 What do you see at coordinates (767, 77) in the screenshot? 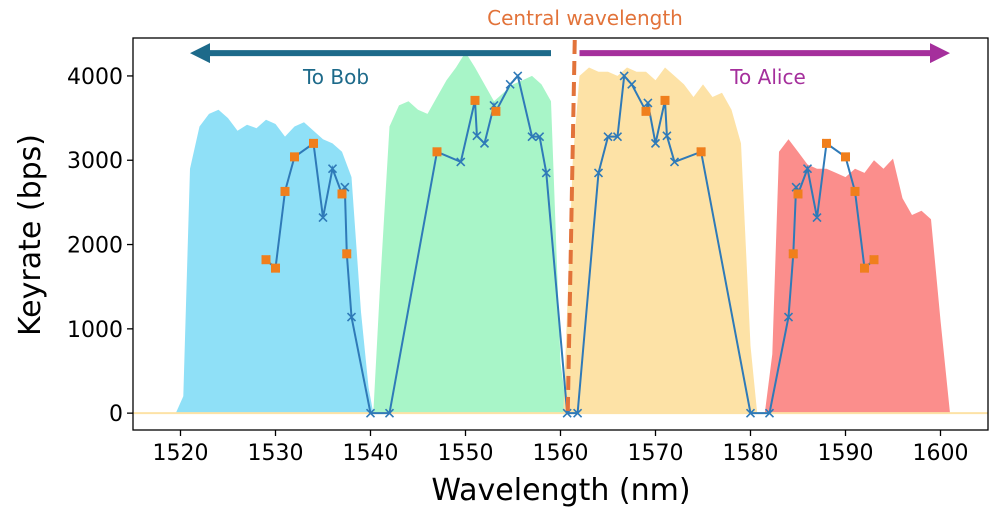
I see `to-alice-label: To Alice` at bounding box center [767, 77].